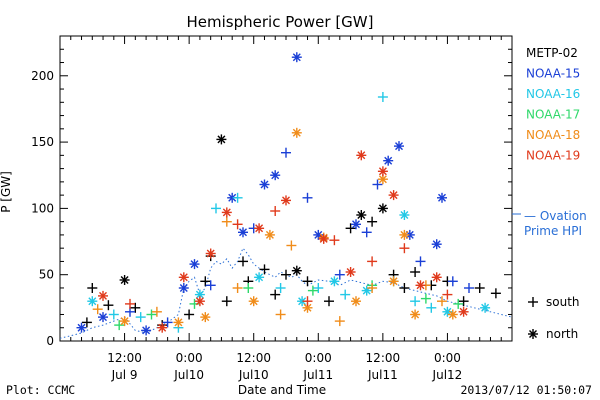 Image resolution: width=600 pixels, height=400 pixels. I want to click on legend-metp-02: METP-02, so click(552, 53).